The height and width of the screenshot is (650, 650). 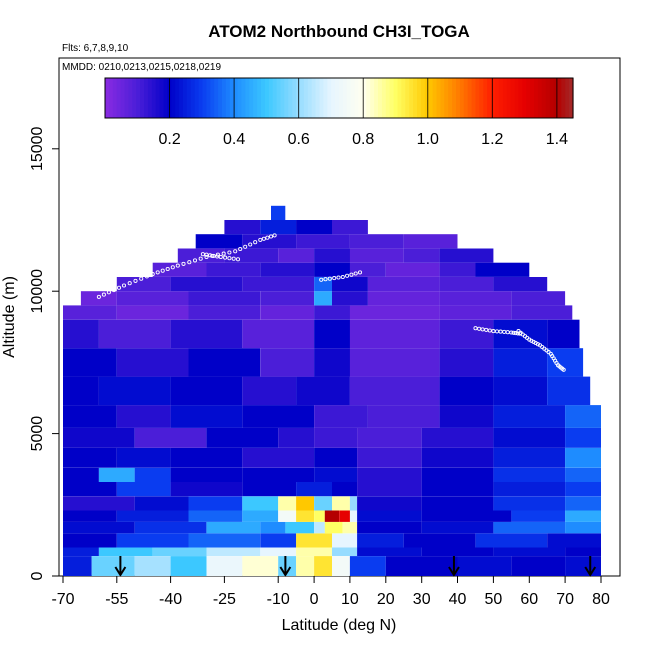 I want to click on y-axis: 0 5000 10000 15000, so click(x=44, y=353).